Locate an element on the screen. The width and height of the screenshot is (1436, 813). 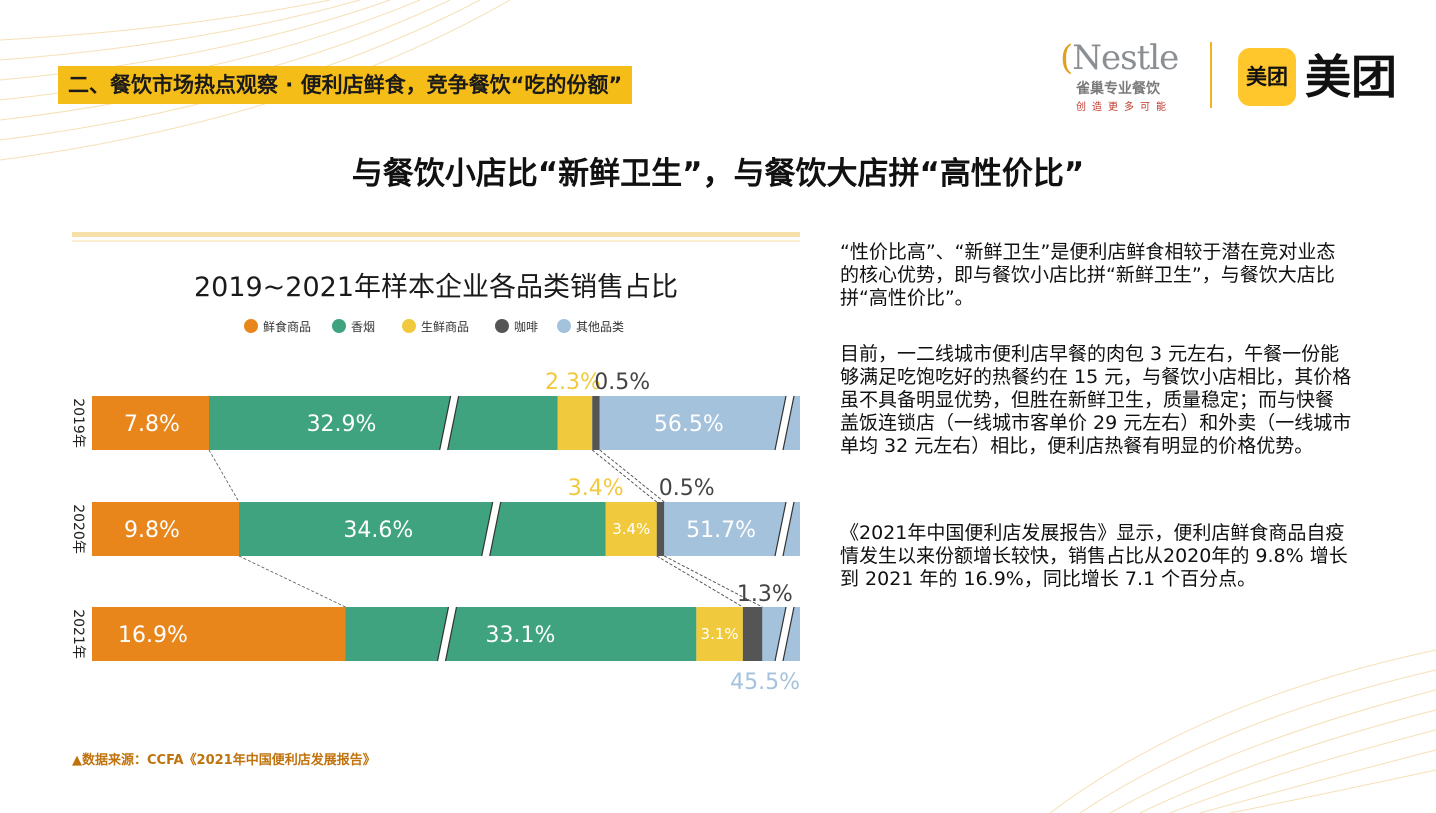
nestle-subtitle: 雀巢专业餐饮 is located at coordinates (1118, 89).